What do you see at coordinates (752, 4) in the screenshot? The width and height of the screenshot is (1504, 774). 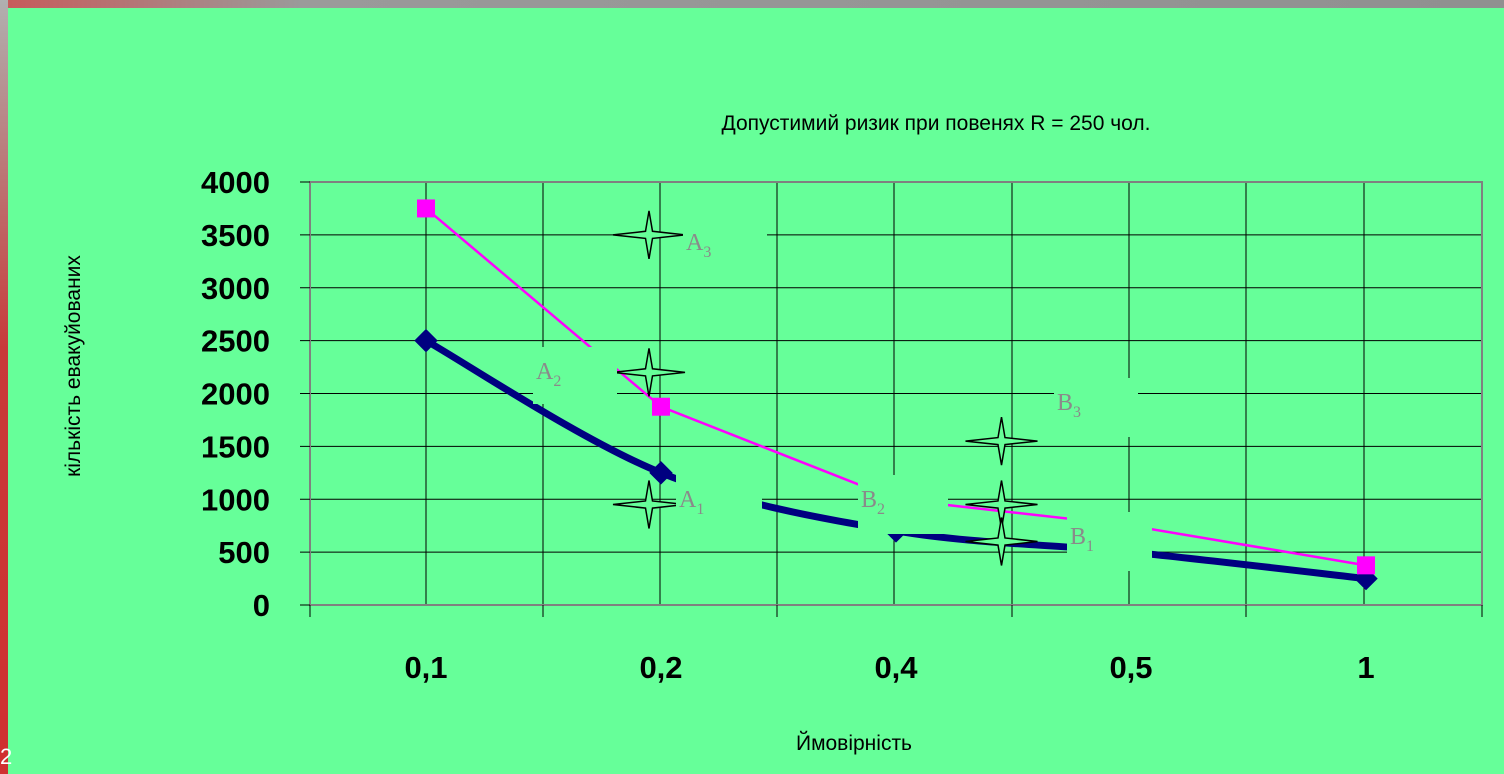 I see `top-border` at bounding box center [752, 4].